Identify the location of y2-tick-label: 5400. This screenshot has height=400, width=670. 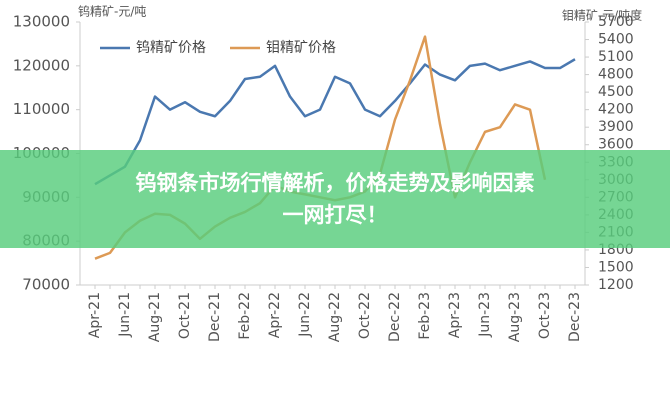
(616, 40).